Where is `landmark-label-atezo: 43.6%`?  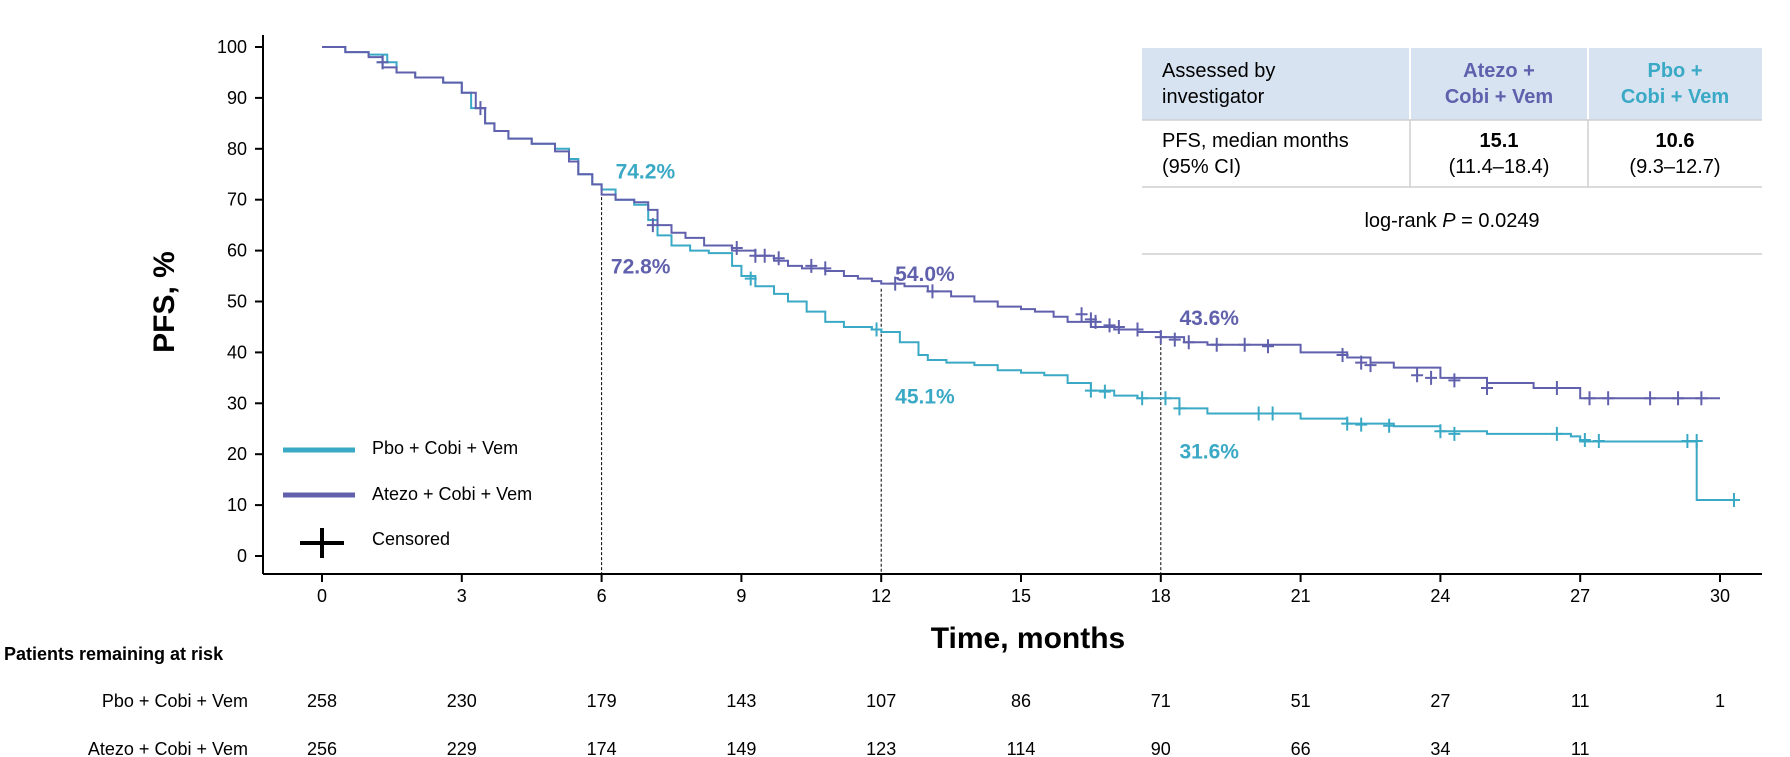
landmark-label-atezo: 43.6% is located at coordinates (1209, 318).